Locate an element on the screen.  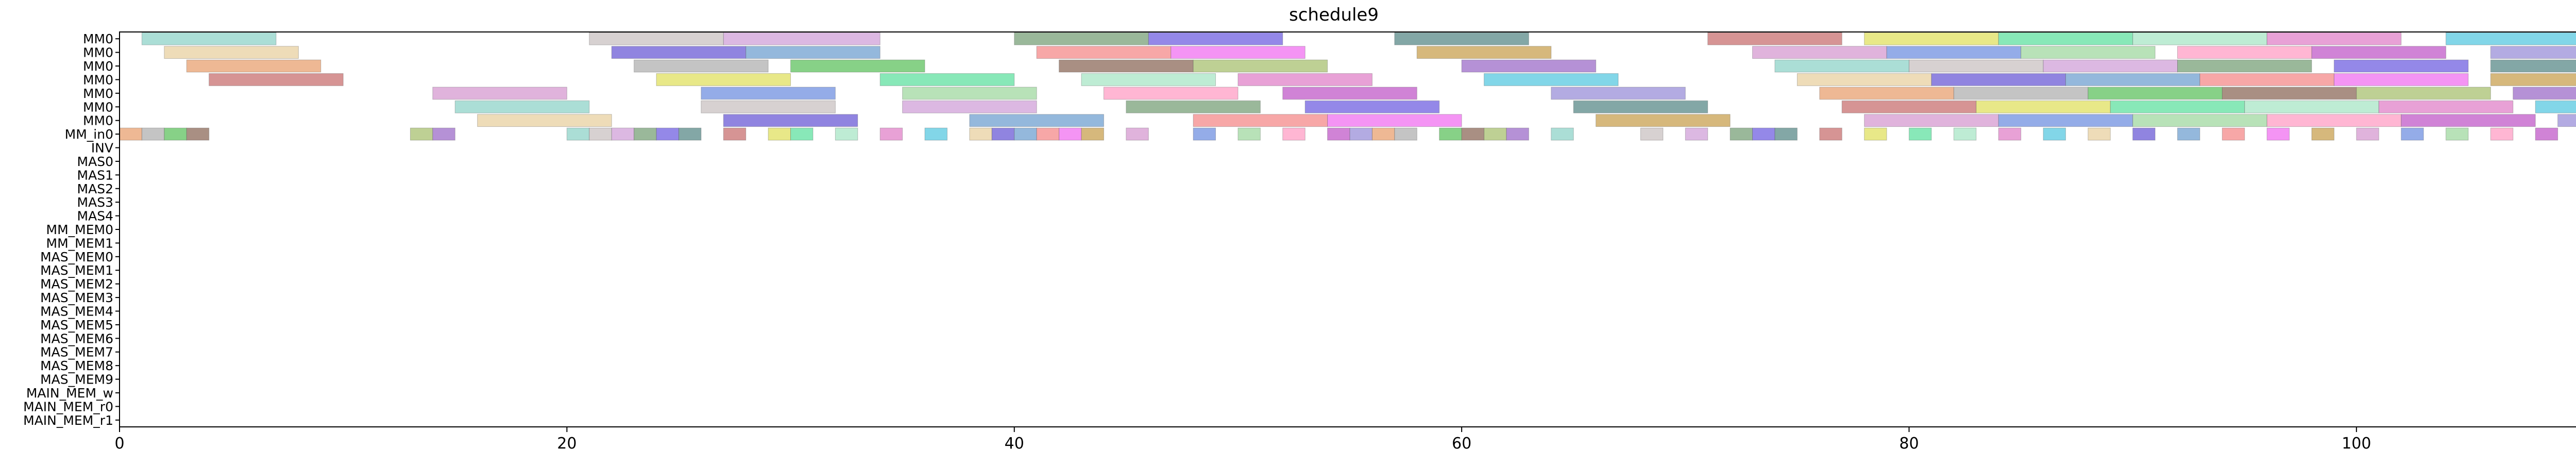
x-tick-label: 60 is located at coordinates (1461, 444).